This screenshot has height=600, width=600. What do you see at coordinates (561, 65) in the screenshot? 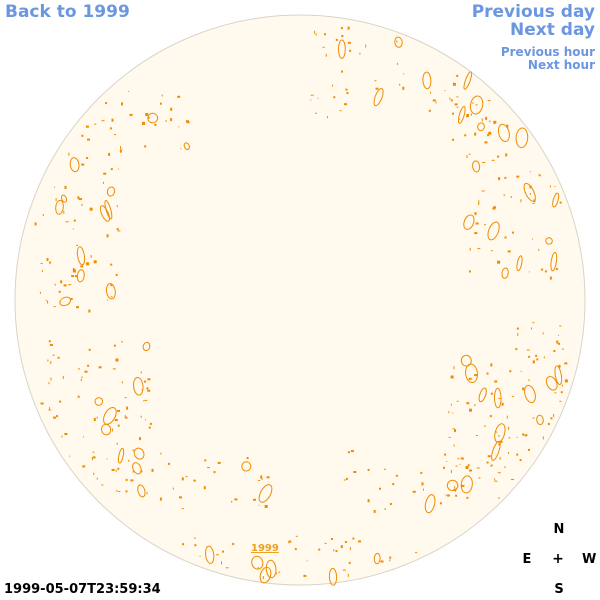
I see `next-hour-link: Next hour` at bounding box center [561, 65].